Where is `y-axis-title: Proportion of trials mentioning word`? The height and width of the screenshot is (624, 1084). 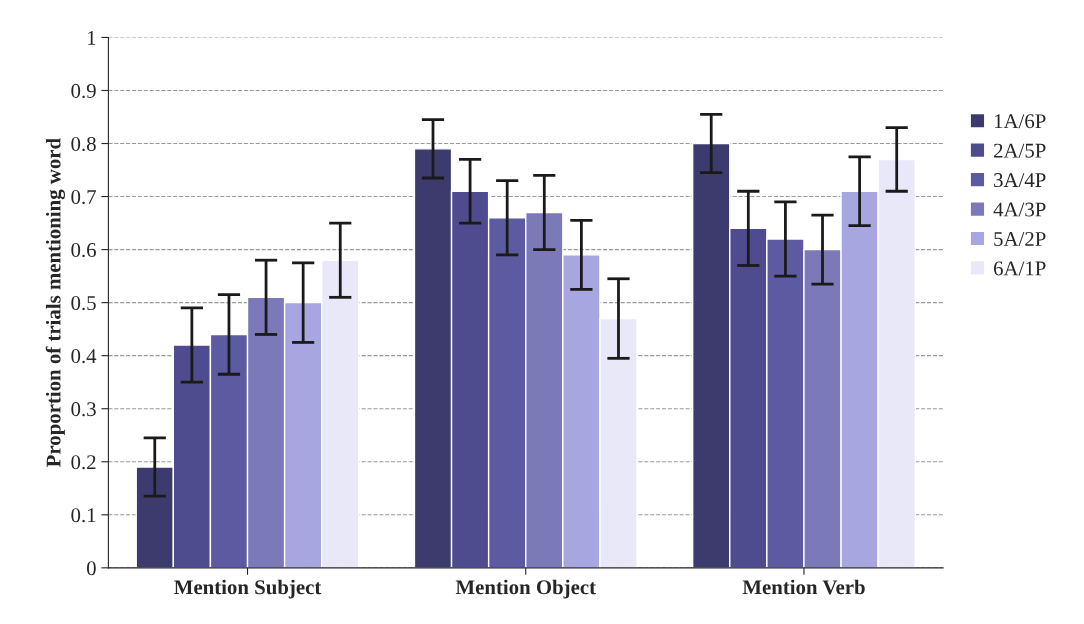
y-axis-title: Proportion of trials mentioning word is located at coordinates (55, 303).